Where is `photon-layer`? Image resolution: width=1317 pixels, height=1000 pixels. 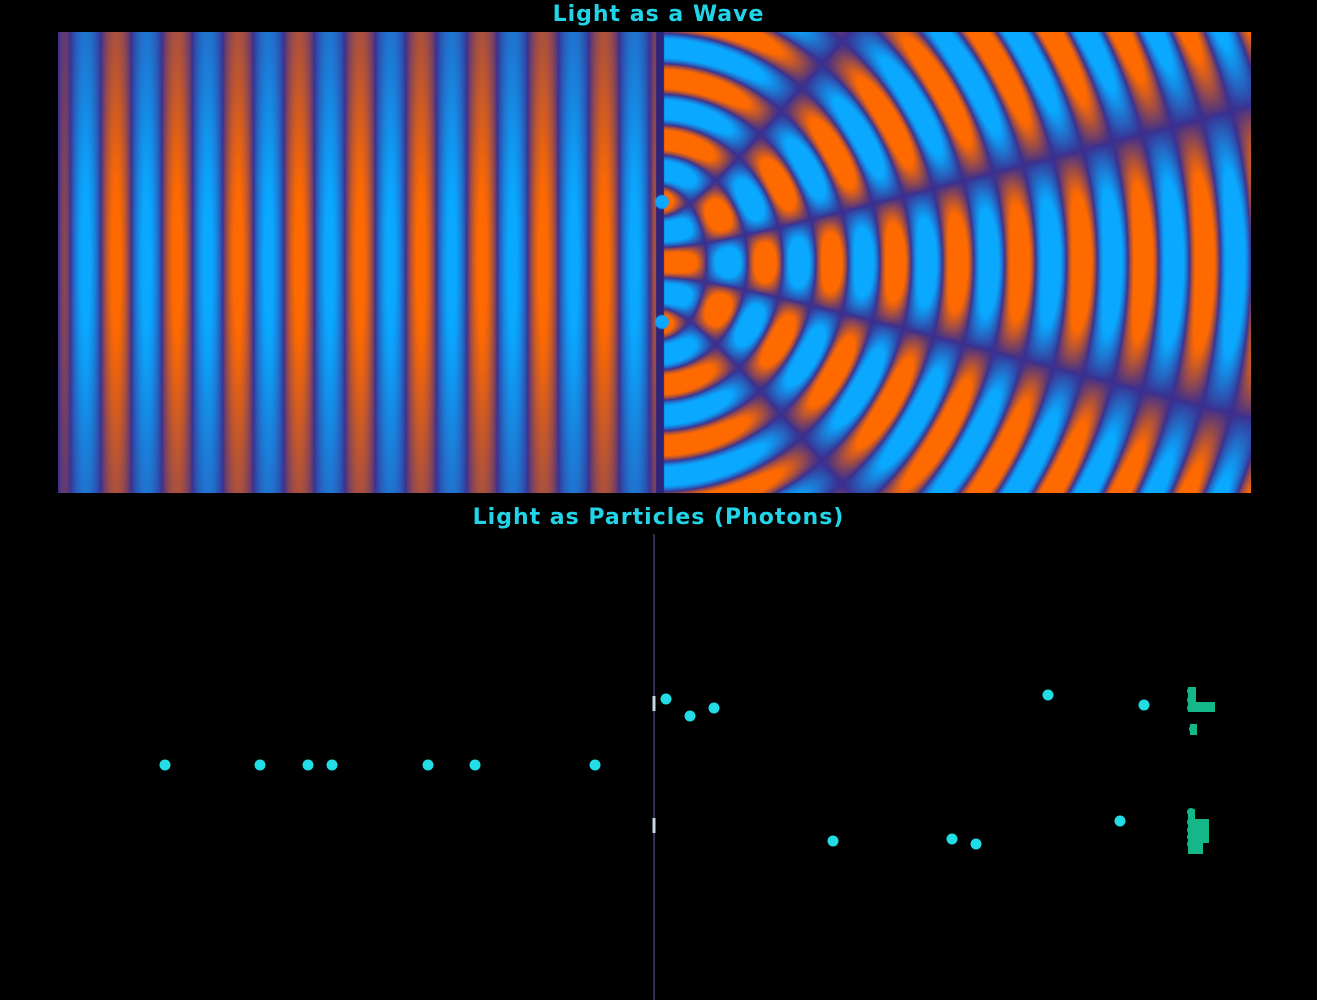 photon-layer is located at coordinates (654, 769).